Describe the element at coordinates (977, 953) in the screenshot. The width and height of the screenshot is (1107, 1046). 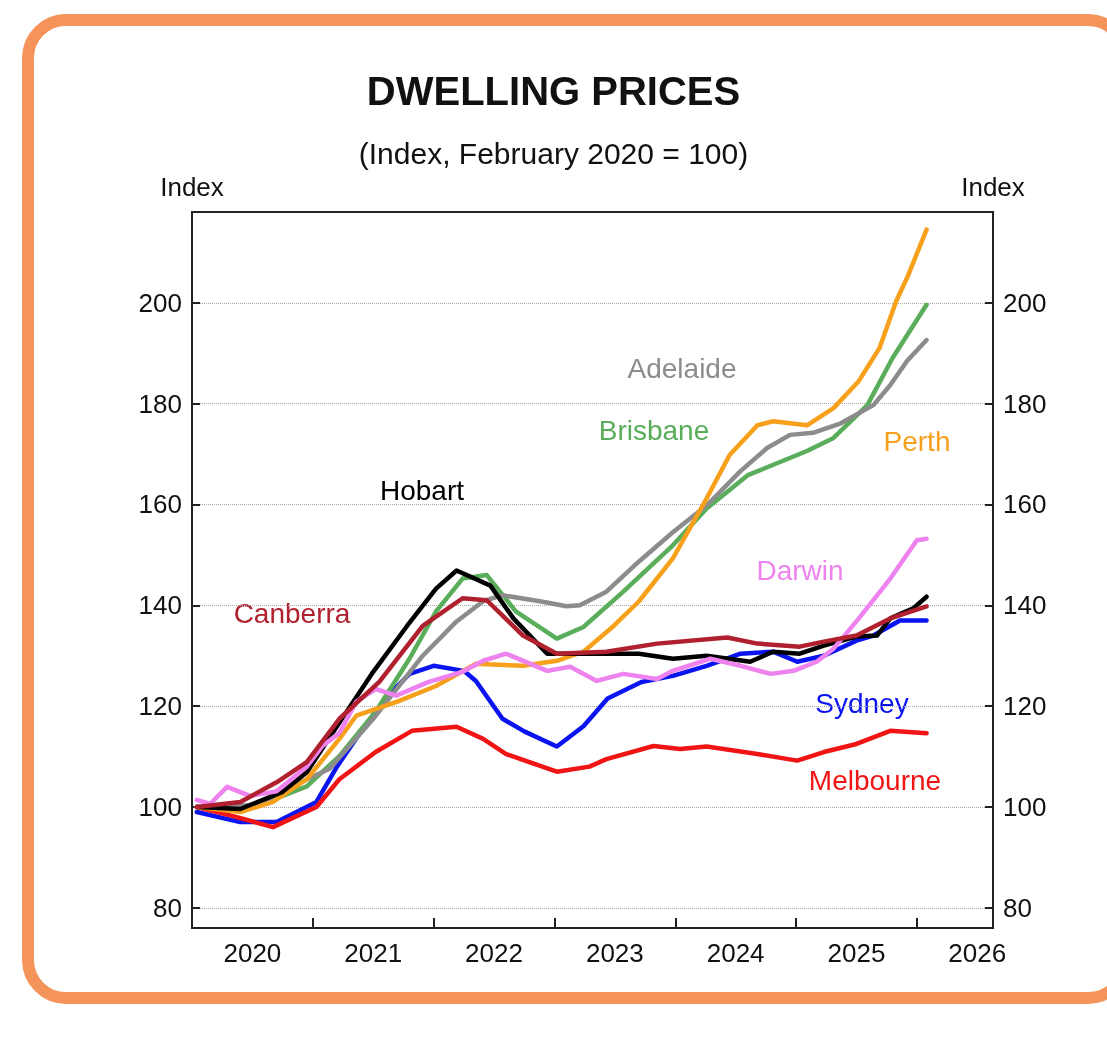
I see `x-tick-label: 2026` at that location.